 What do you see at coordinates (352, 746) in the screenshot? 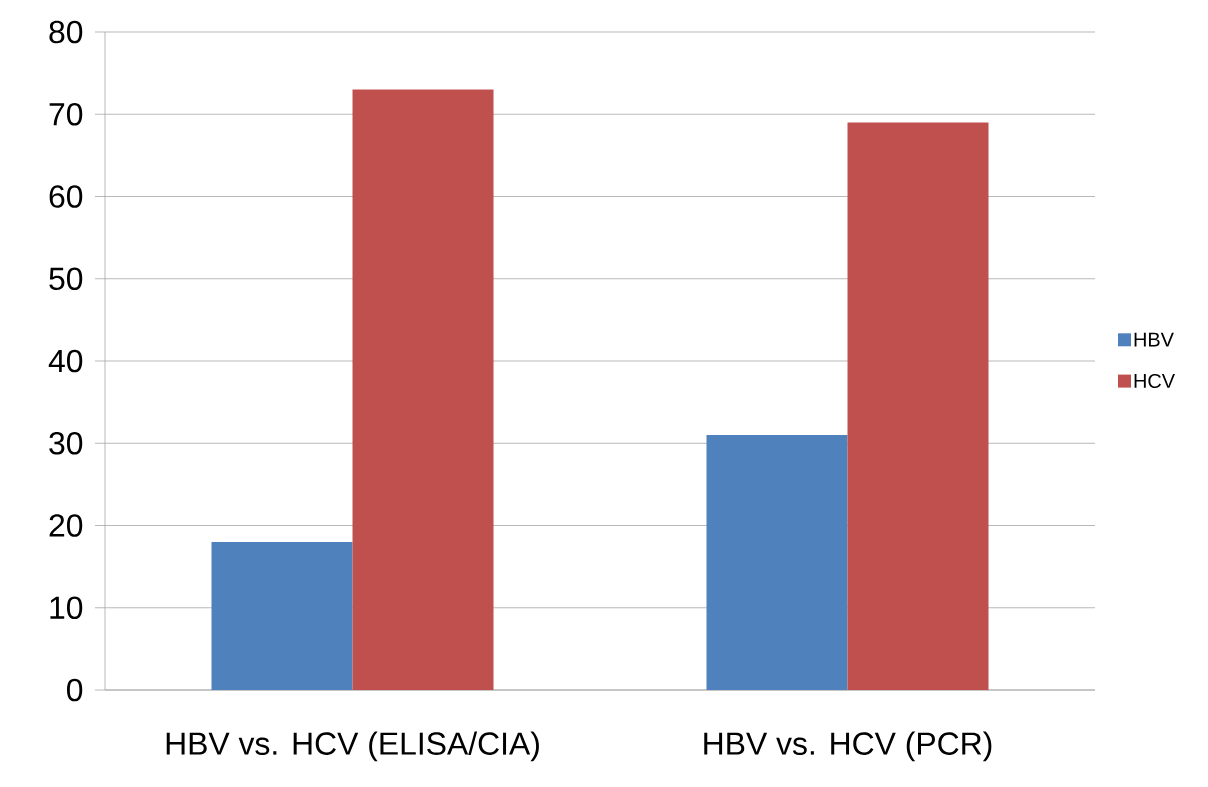
I see `x-tick-label: HBV vs. HCV (ELISA/CIA)` at bounding box center [352, 746].